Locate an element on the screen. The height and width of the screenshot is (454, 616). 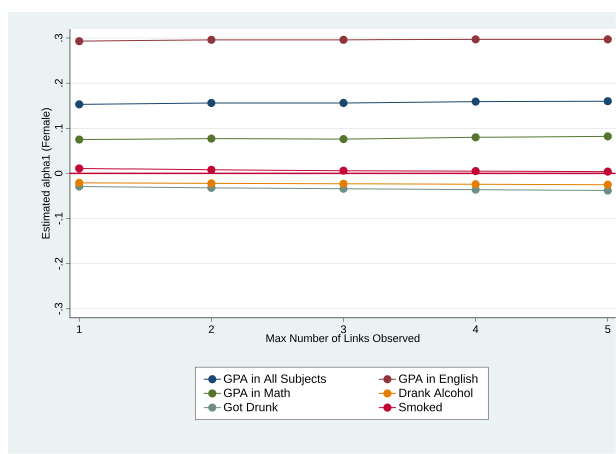
legend-label: GPA in All Subjects is located at coordinates (275, 380).